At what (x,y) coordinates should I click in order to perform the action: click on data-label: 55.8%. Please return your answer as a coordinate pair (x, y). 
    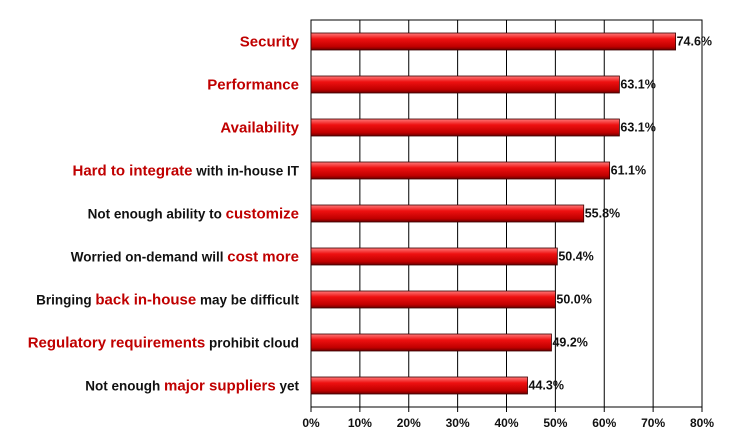
    Looking at the image, I should click on (602, 214).